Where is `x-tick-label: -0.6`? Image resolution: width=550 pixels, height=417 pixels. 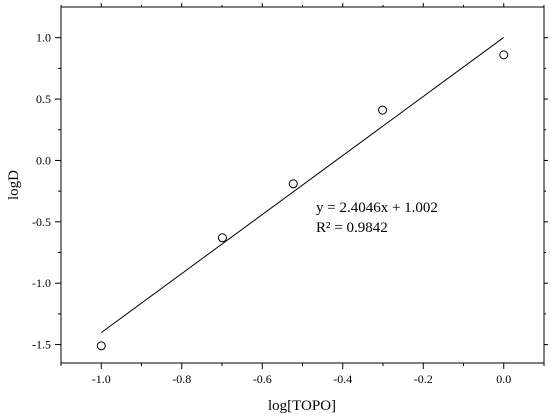 x-tick-label: -0.6 is located at coordinates (262, 379).